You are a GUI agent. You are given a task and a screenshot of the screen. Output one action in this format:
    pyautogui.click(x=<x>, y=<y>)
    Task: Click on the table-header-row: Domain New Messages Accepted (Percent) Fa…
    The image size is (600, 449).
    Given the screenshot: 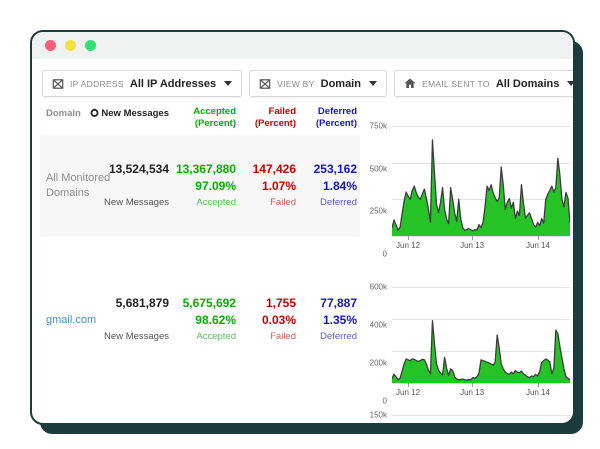 What is the action you would take?
    pyautogui.click(x=197, y=118)
    